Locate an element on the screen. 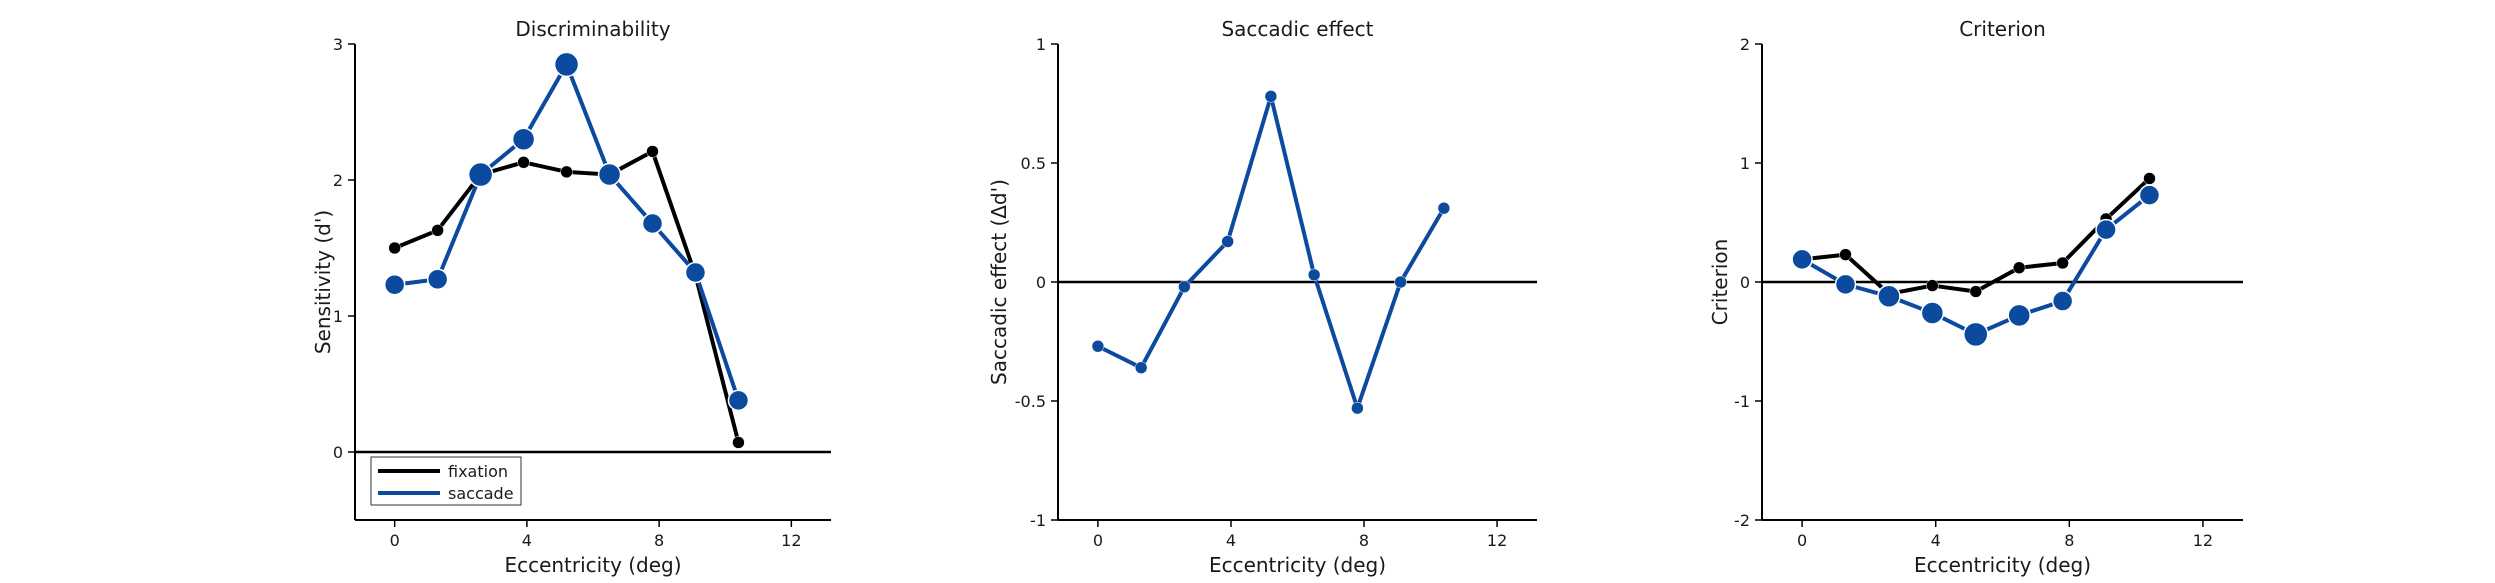 The width and height of the screenshot is (2495, 583). y-axis-label-saccadic-effect: Saccadic effect (Δd') is located at coordinates (999, 282).